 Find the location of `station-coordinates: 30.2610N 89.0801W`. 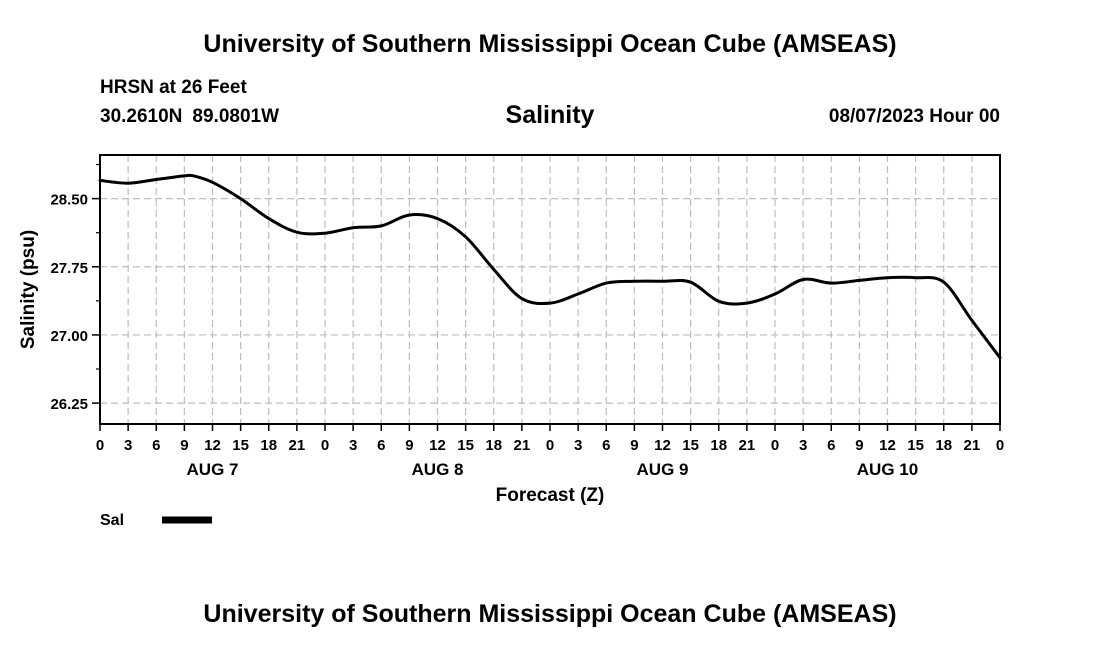

station-coordinates: 30.2610N 89.0801W is located at coordinates (189, 117).